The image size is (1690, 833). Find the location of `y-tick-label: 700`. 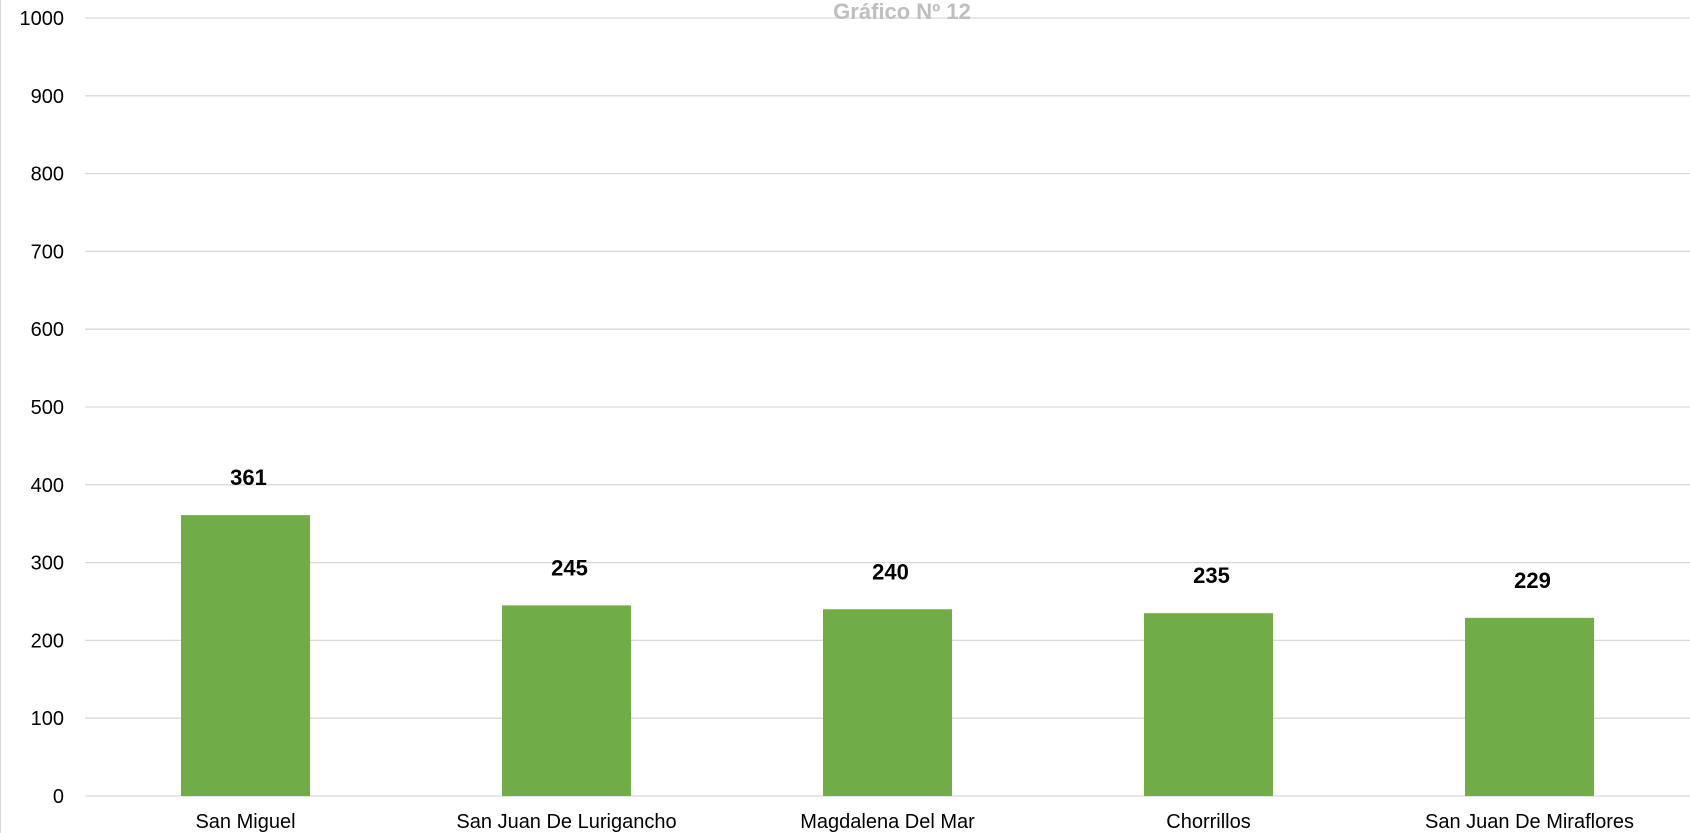

y-tick-label: 700 is located at coordinates (47, 252).